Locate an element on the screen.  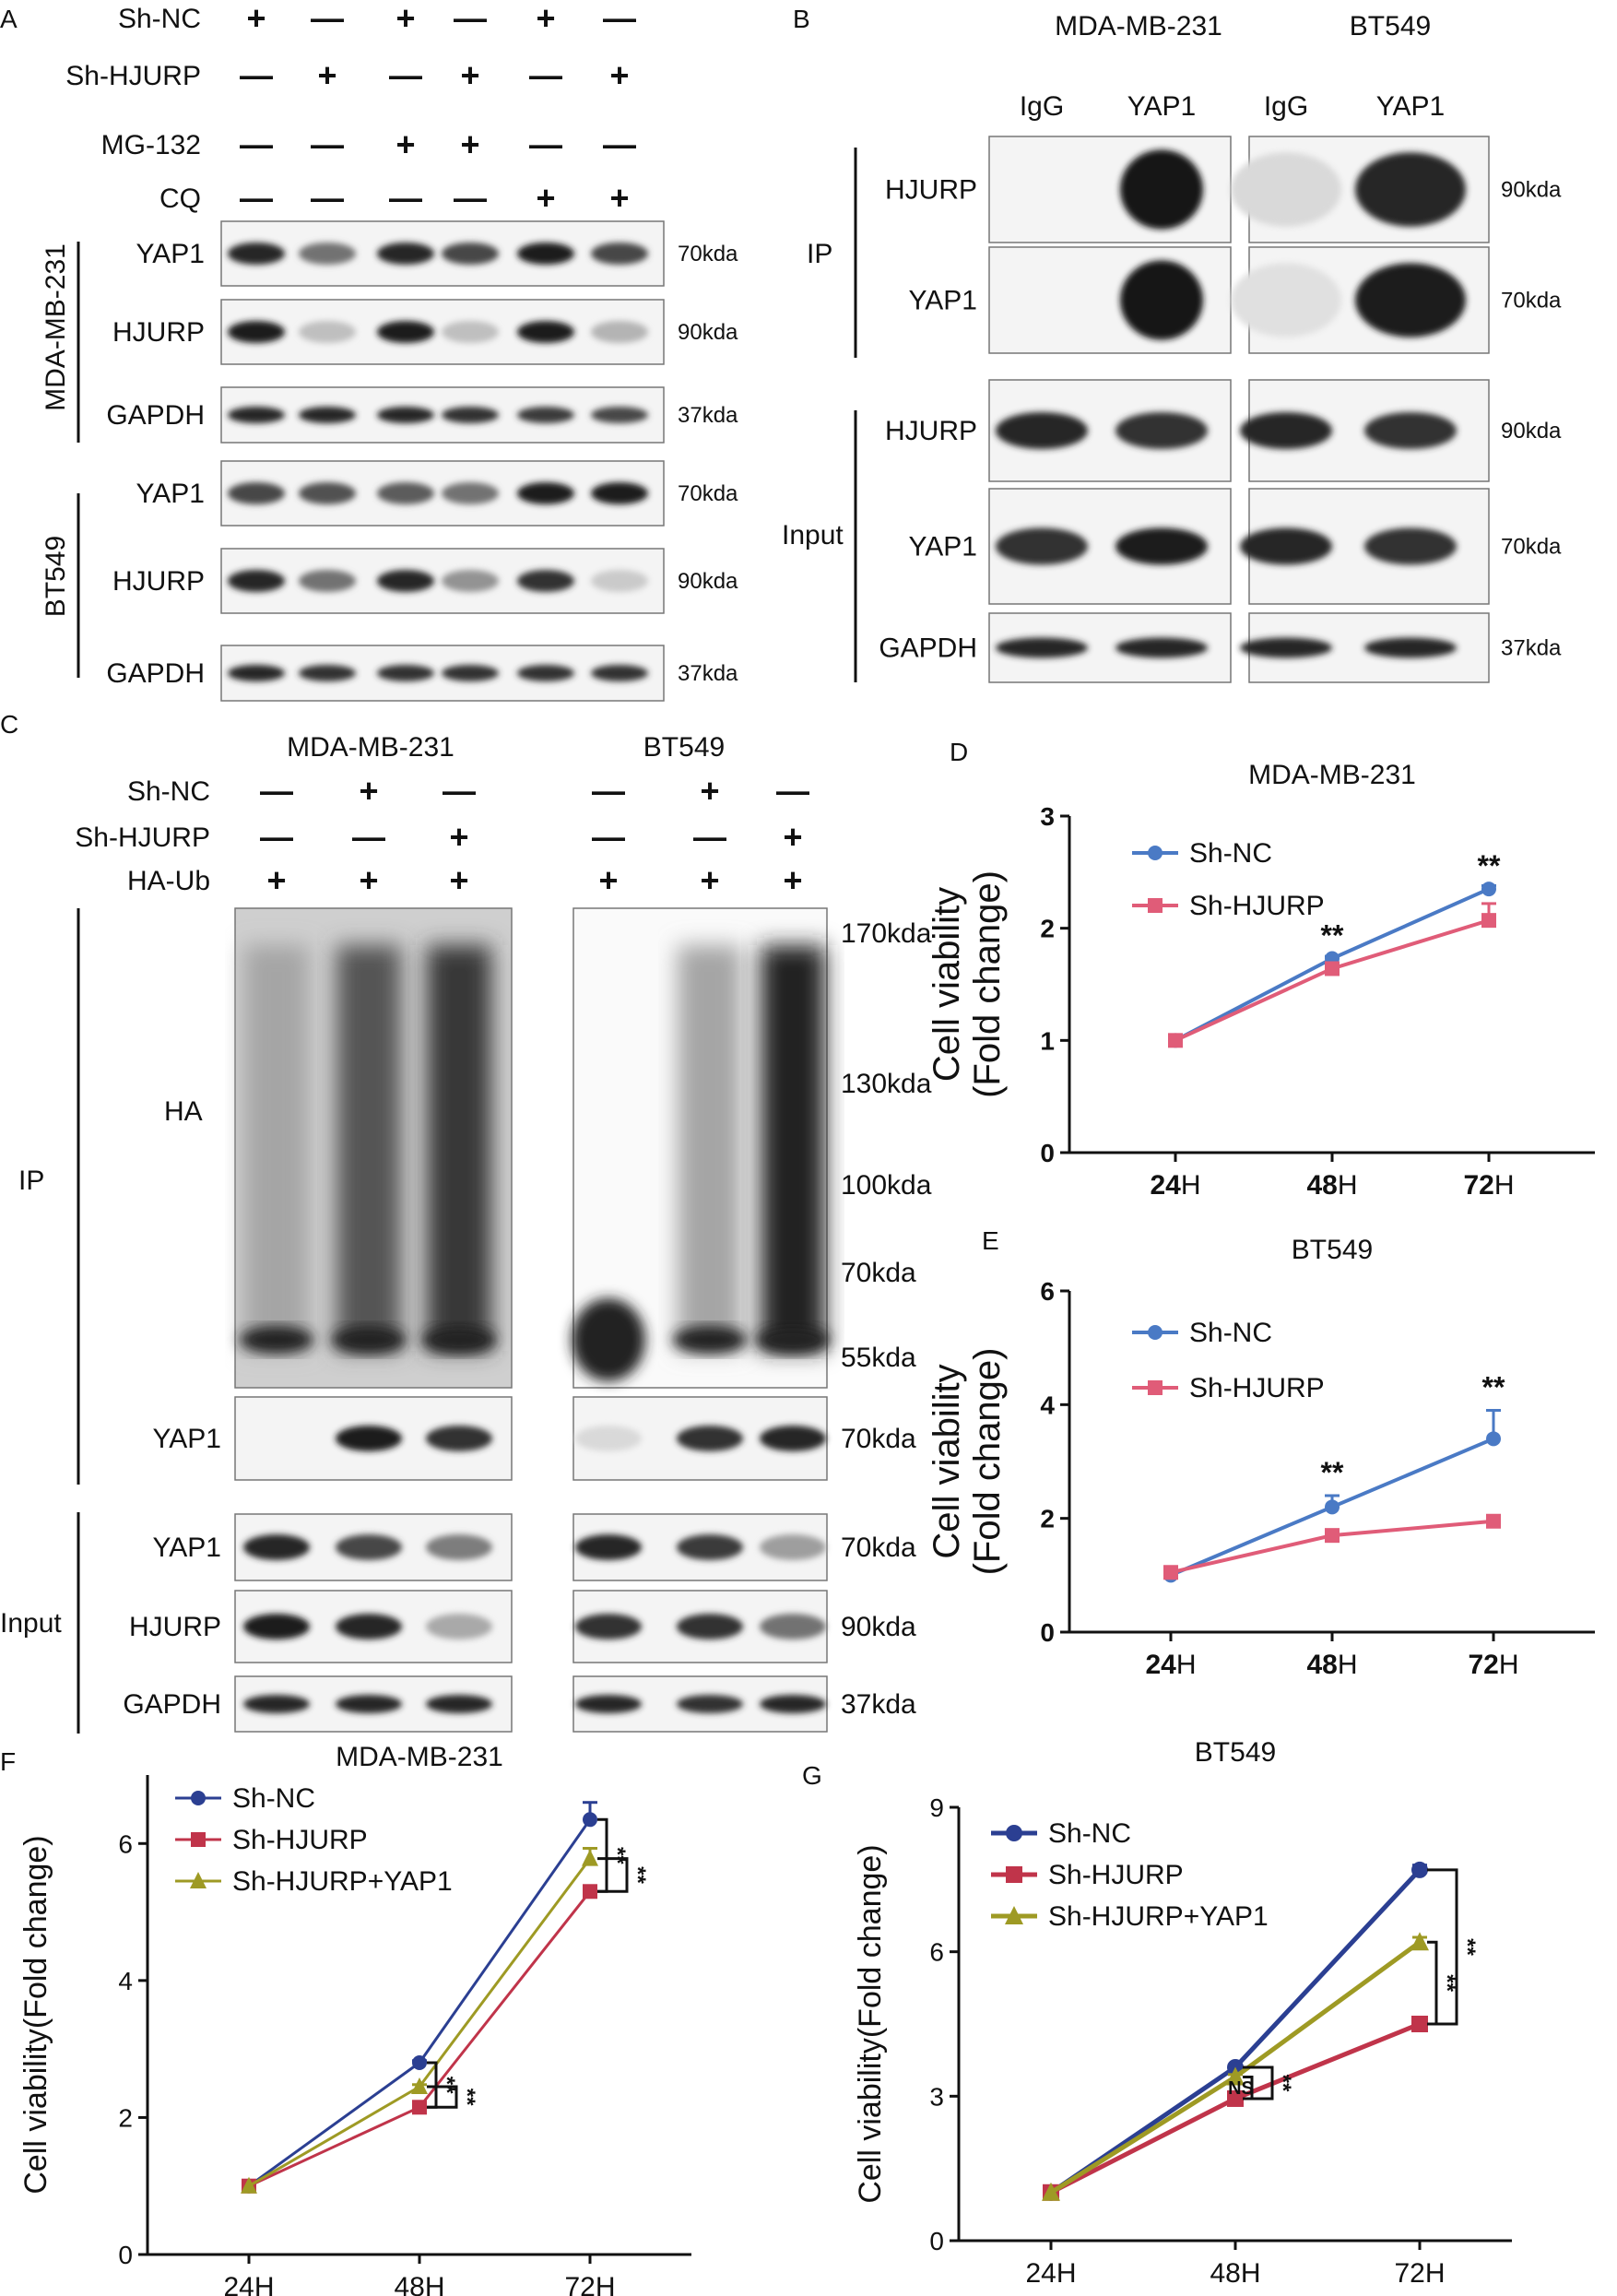
panel-a-sign-mg-132-4: + is located at coordinates (469, 144).